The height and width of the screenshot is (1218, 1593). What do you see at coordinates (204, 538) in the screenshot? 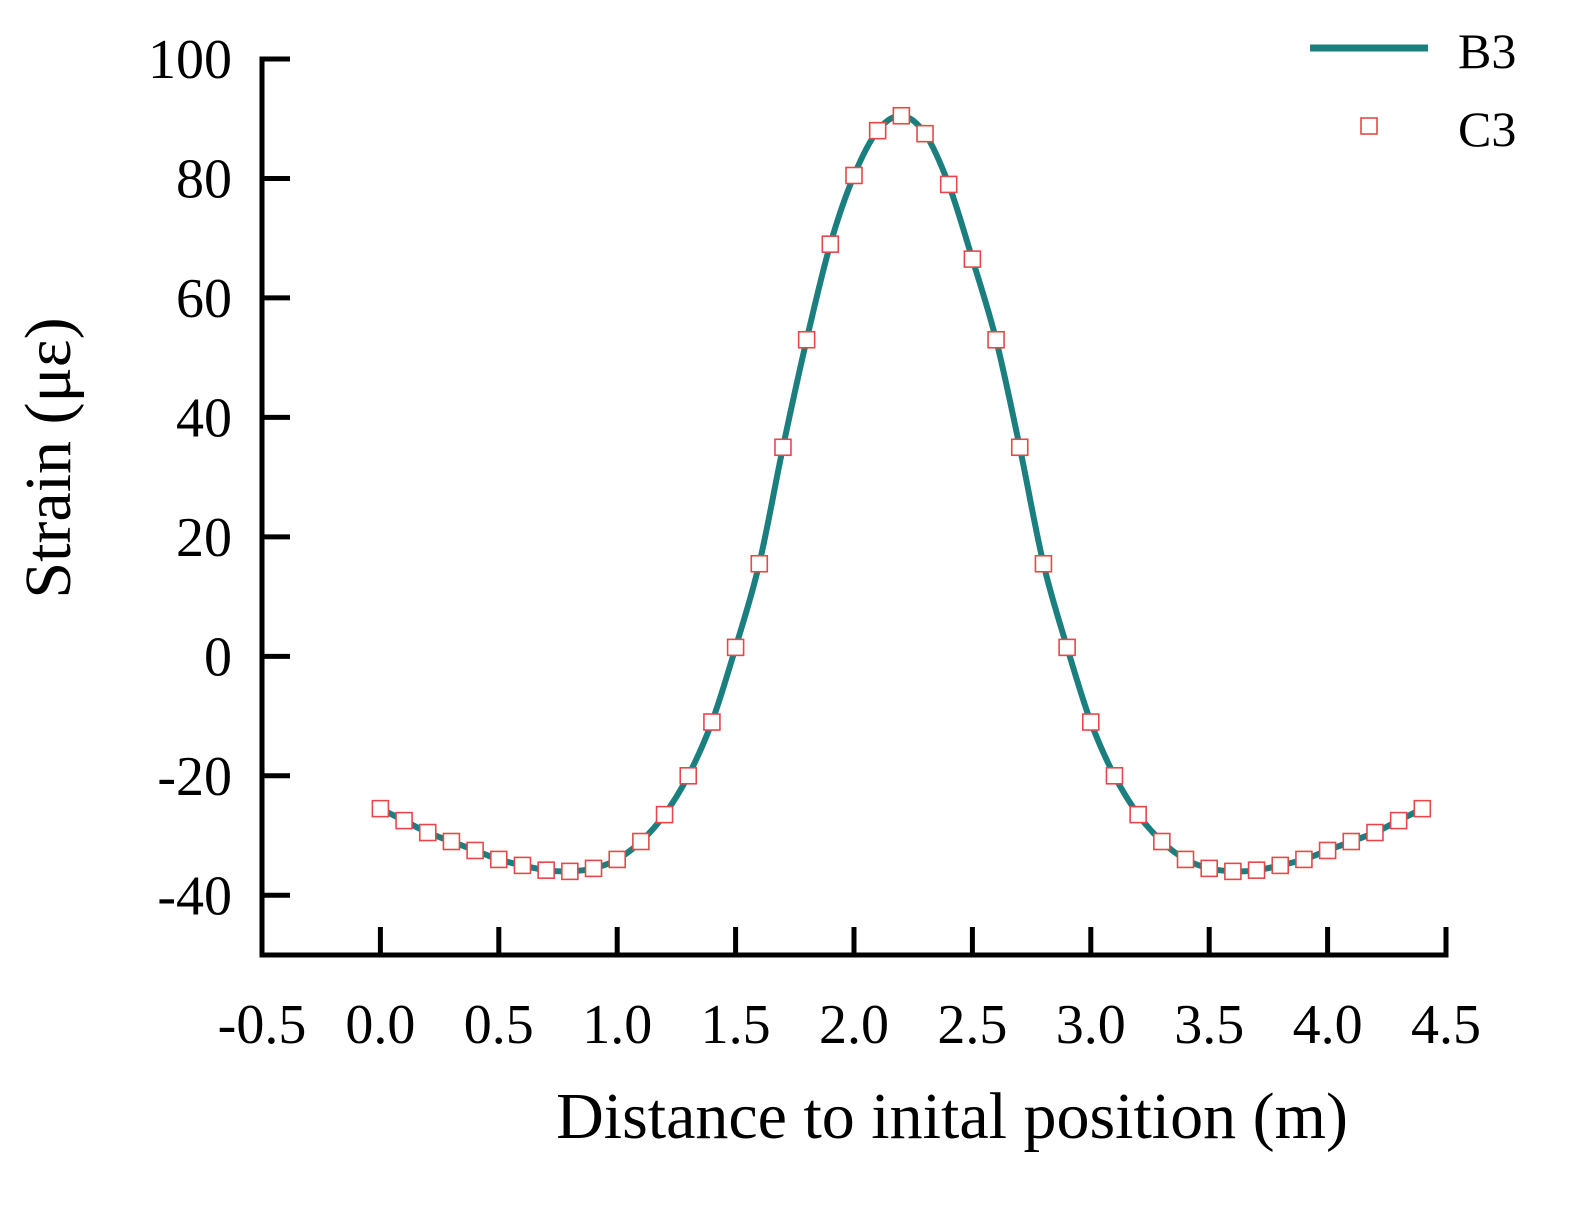
I see `y-tick-label: 20` at bounding box center [204, 538].